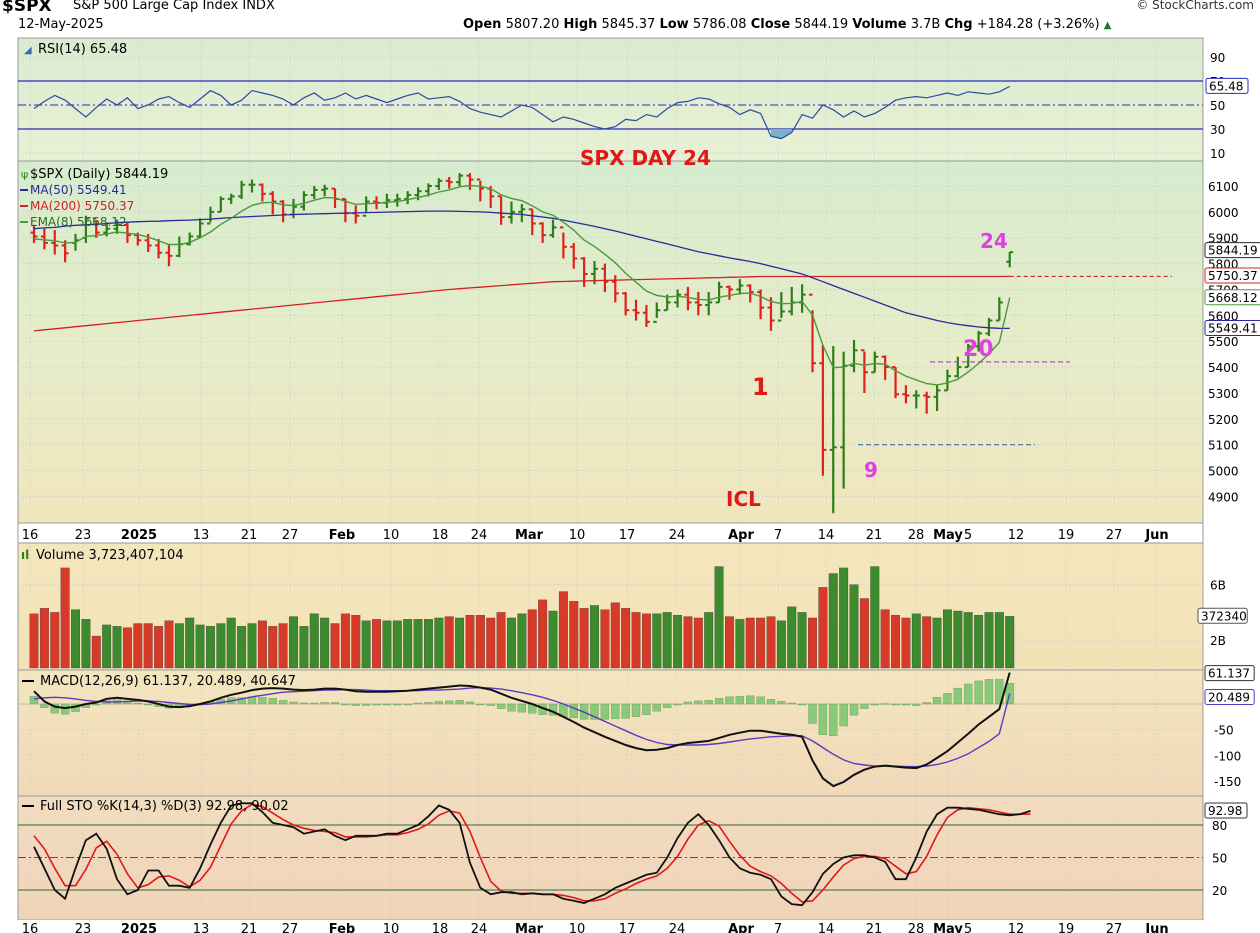 Image resolution: width=1260 pixels, height=933 pixels. Describe the element at coordinates (482, 24) in the screenshot. I see `open-label: Open` at that location.